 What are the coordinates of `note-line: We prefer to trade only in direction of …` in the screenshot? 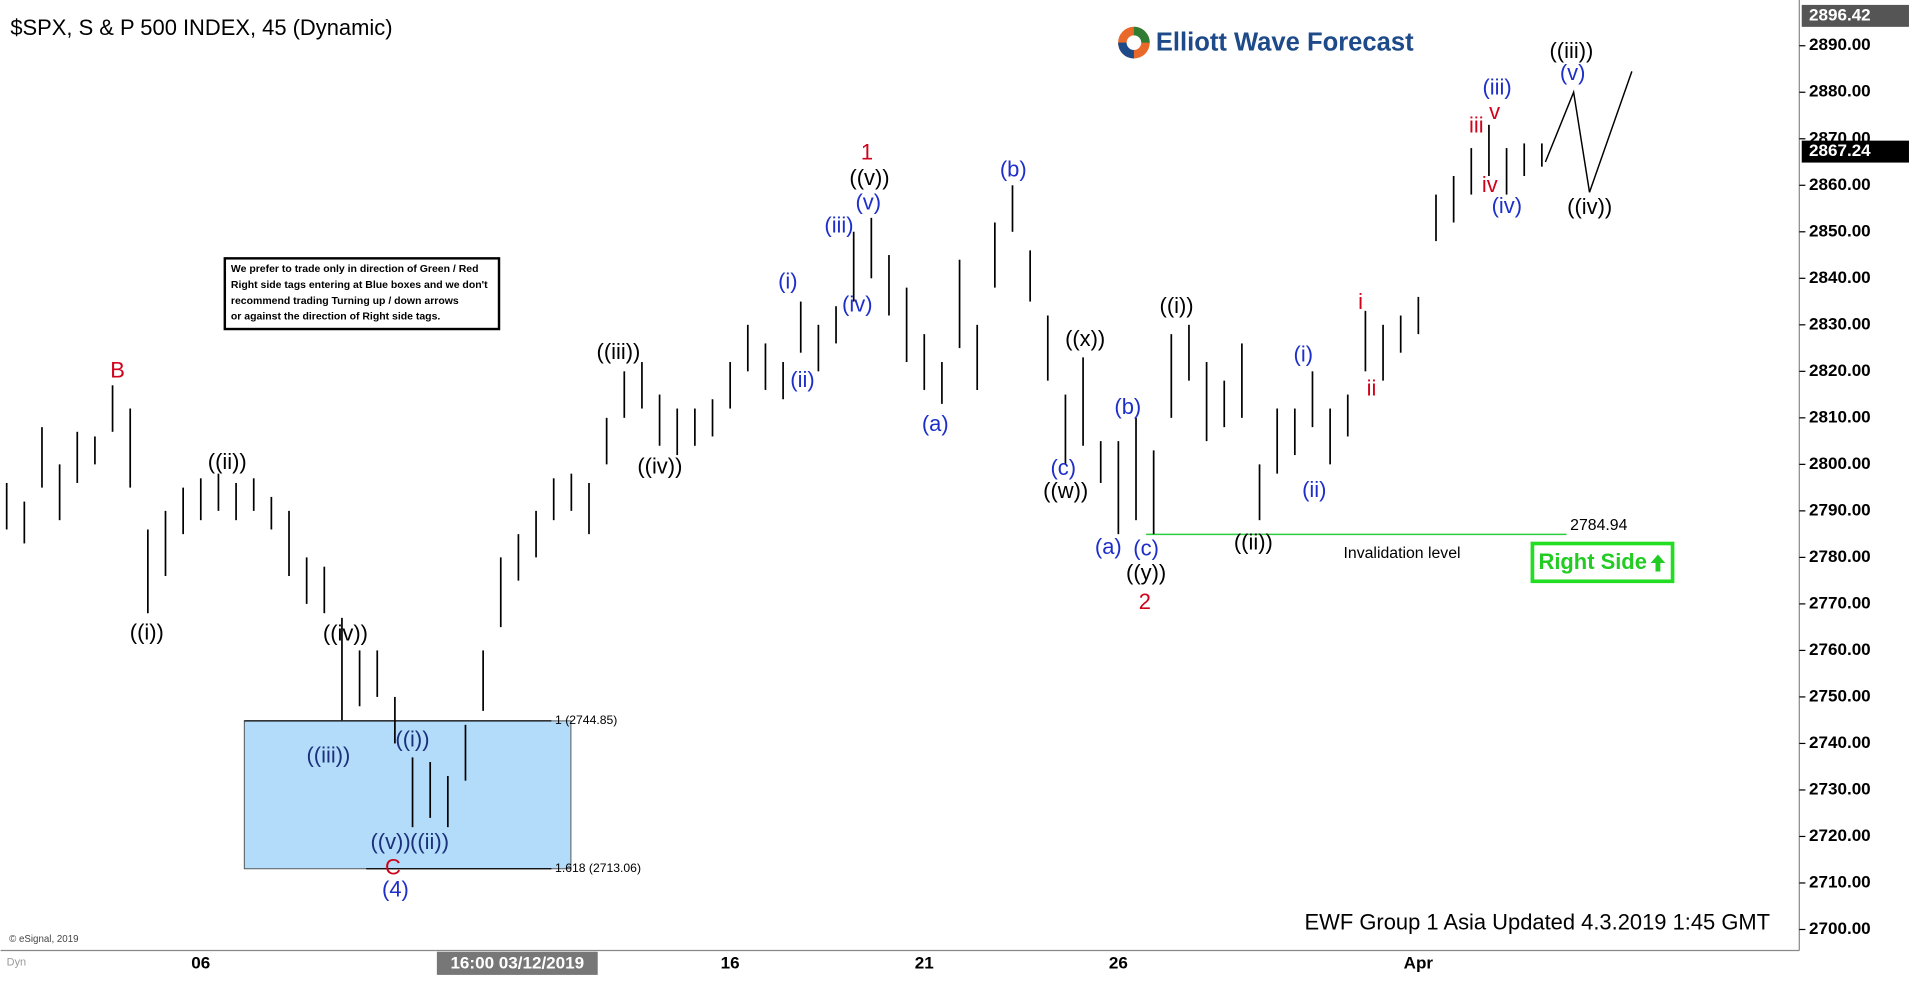 It's located at (355, 269).